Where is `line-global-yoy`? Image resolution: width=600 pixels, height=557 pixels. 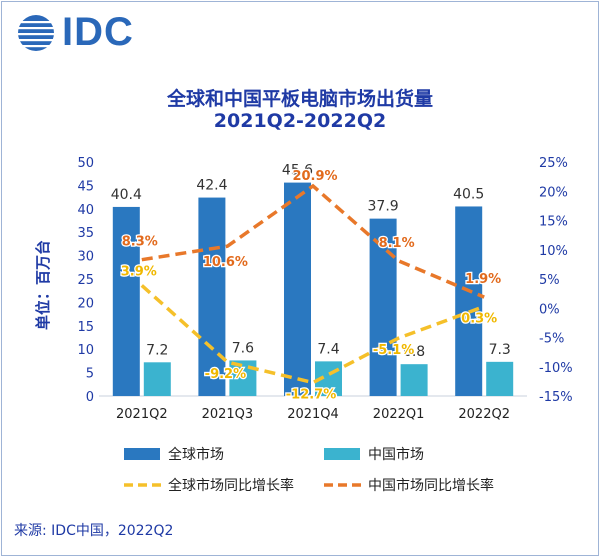
line-global-yoy is located at coordinates (312, 334).